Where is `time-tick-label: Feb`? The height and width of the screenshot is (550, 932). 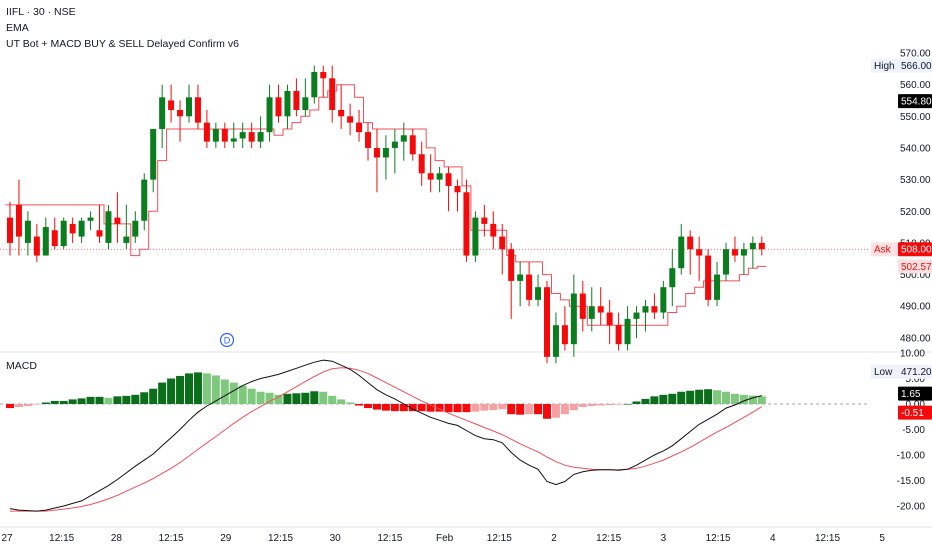
time-tick-label: Feb is located at coordinates (445, 538).